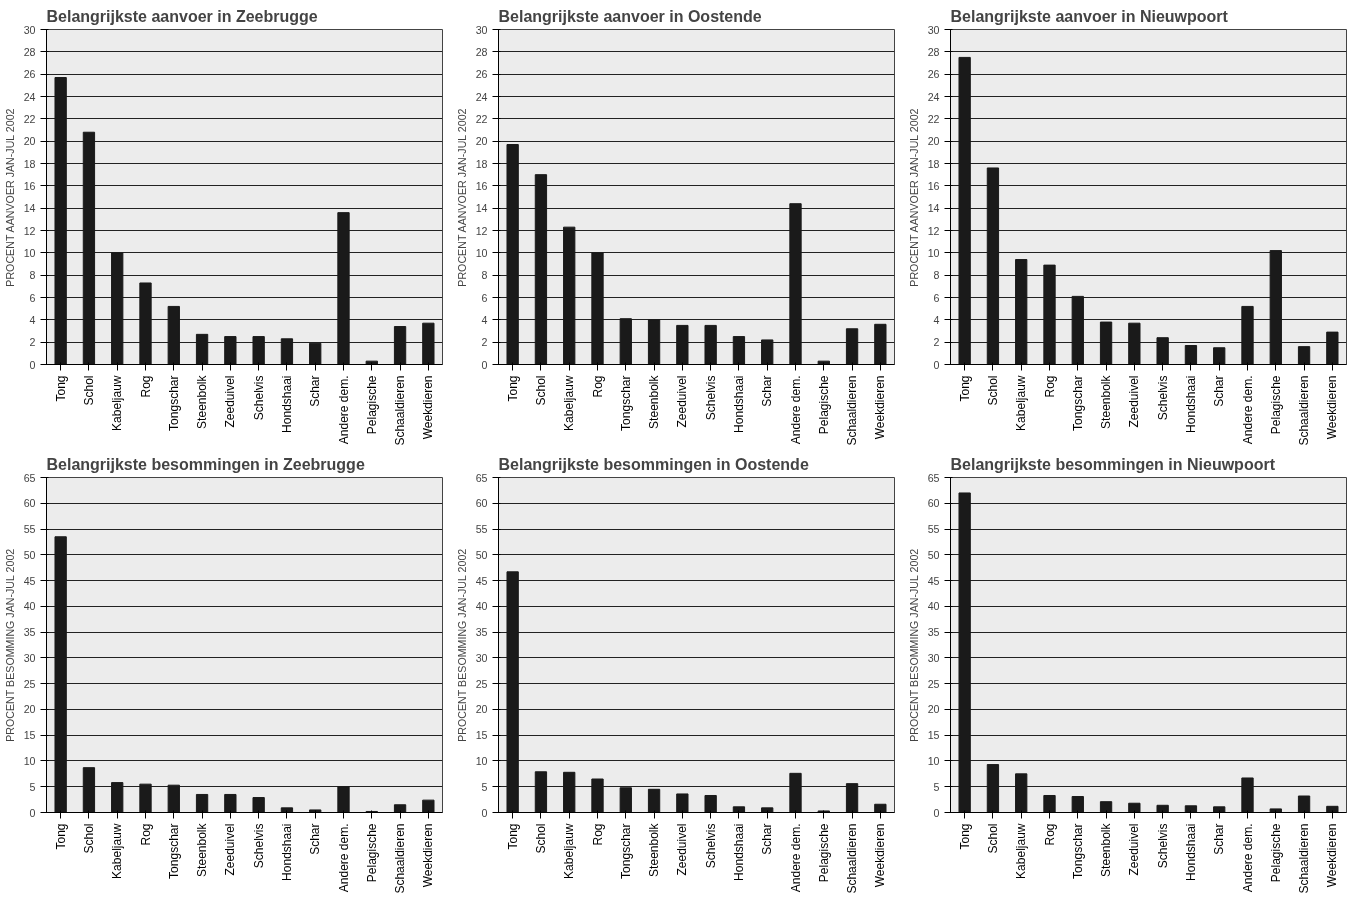 The image size is (1369, 904). Describe the element at coordinates (1089, 16) in the screenshot. I see `chart-title: Belangrijkste aanvoer in Nieuwpoort` at that location.